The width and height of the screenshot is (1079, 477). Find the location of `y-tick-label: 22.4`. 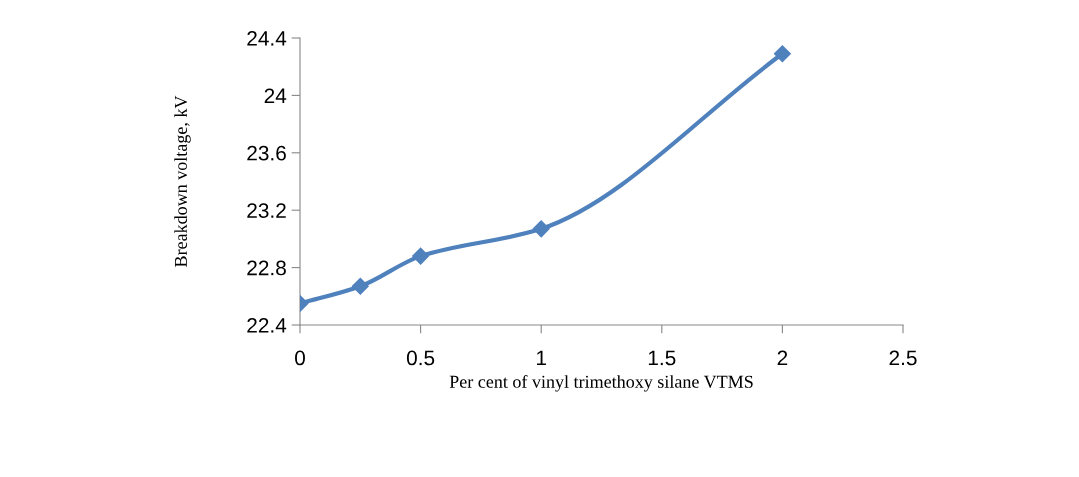

y-tick-label: 22.4 is located at coordinates (267, 325).